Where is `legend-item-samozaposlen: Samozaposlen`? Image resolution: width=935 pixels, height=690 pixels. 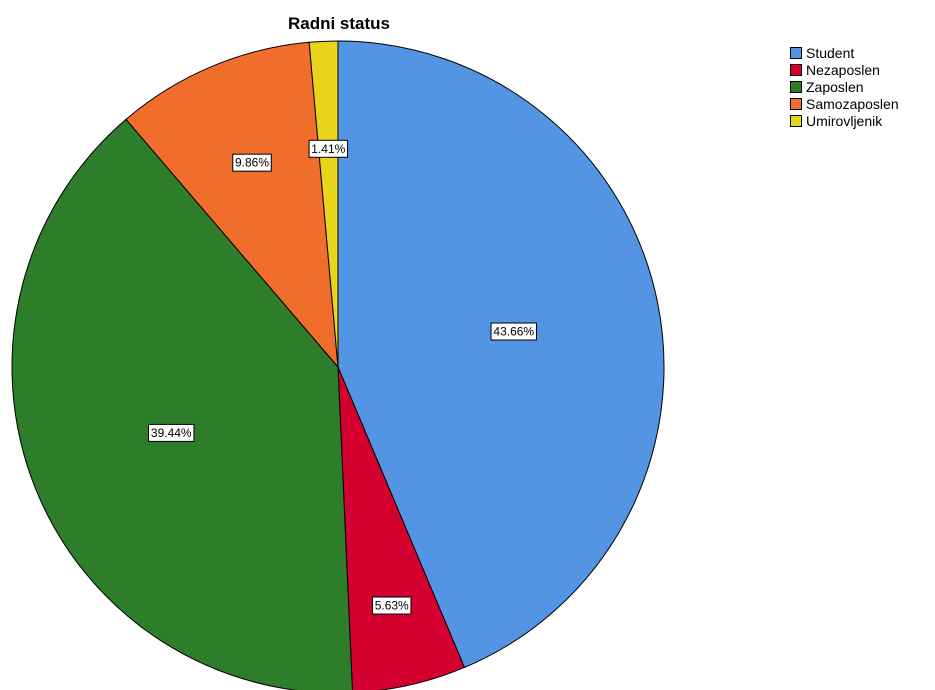 legend-item-samozaposlen: Samozaposlen is located at coordinates (844, 103).